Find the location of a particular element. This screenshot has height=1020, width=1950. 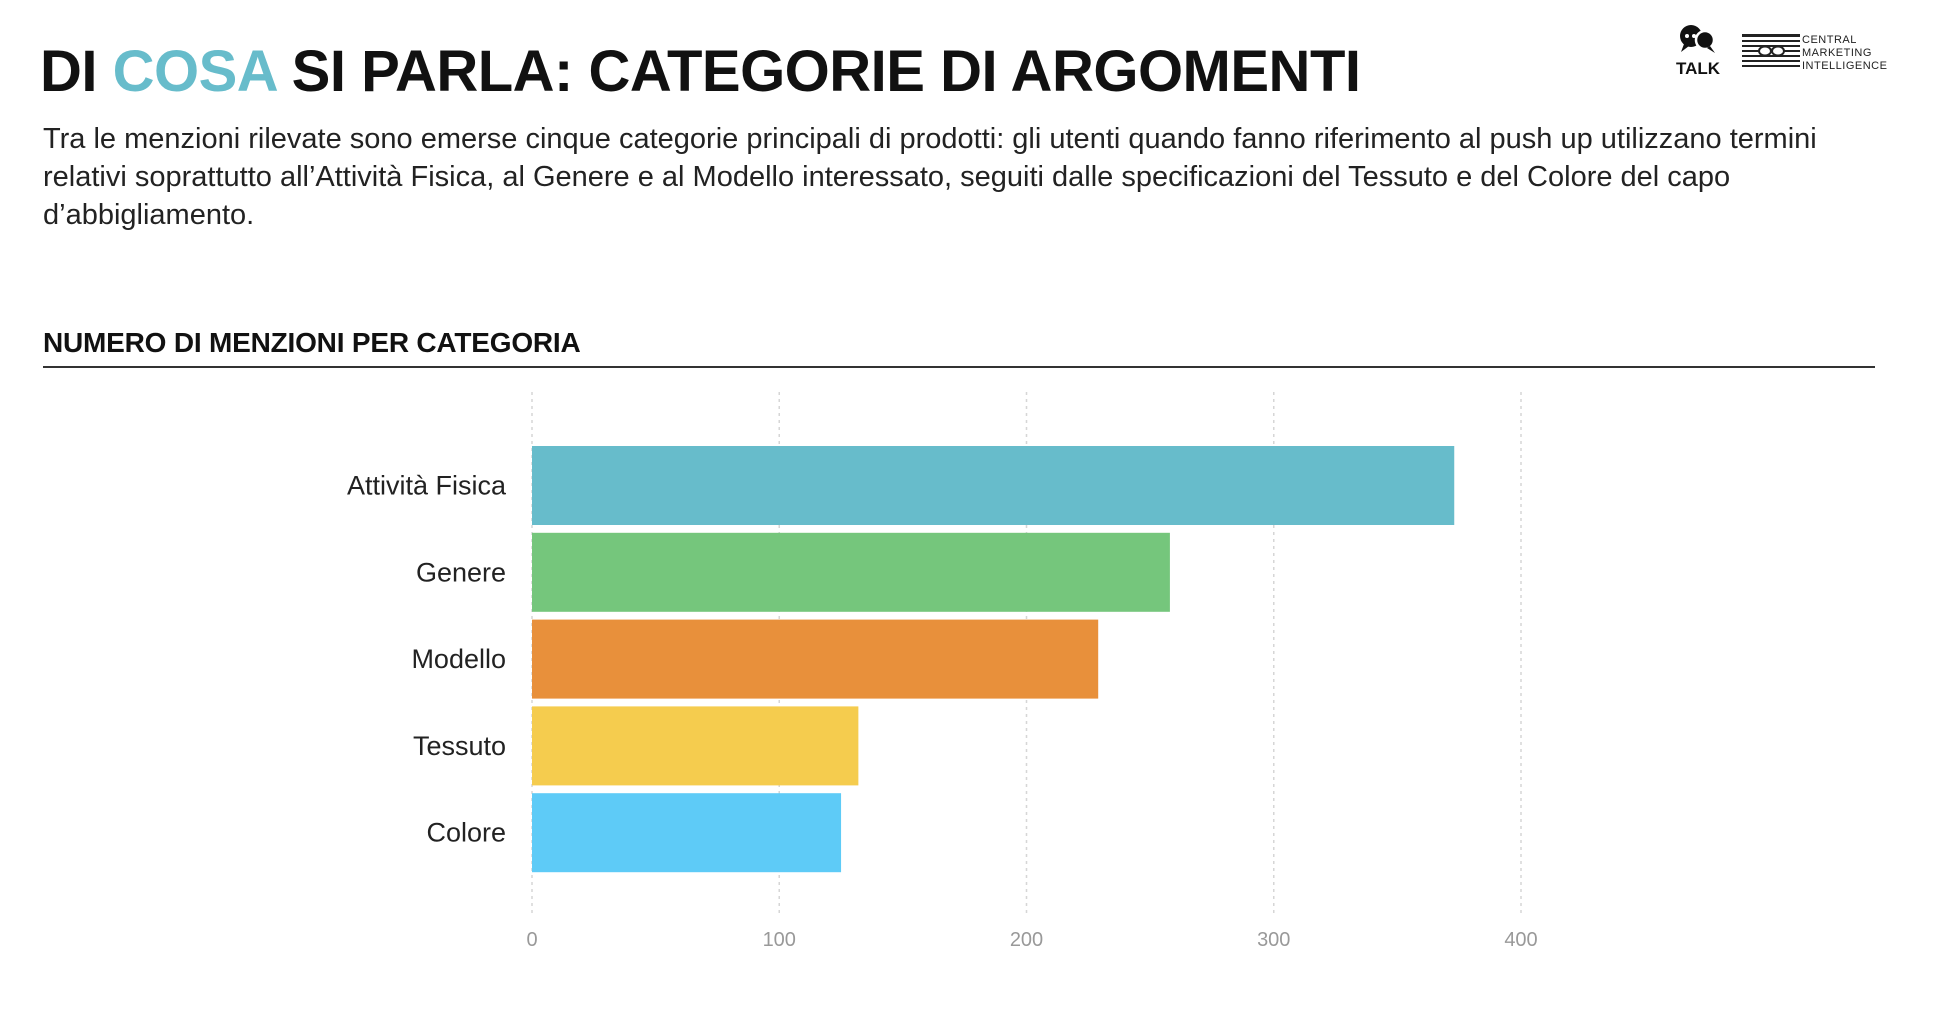

x-tick-label: 0 is located at coordinates (531, 940).